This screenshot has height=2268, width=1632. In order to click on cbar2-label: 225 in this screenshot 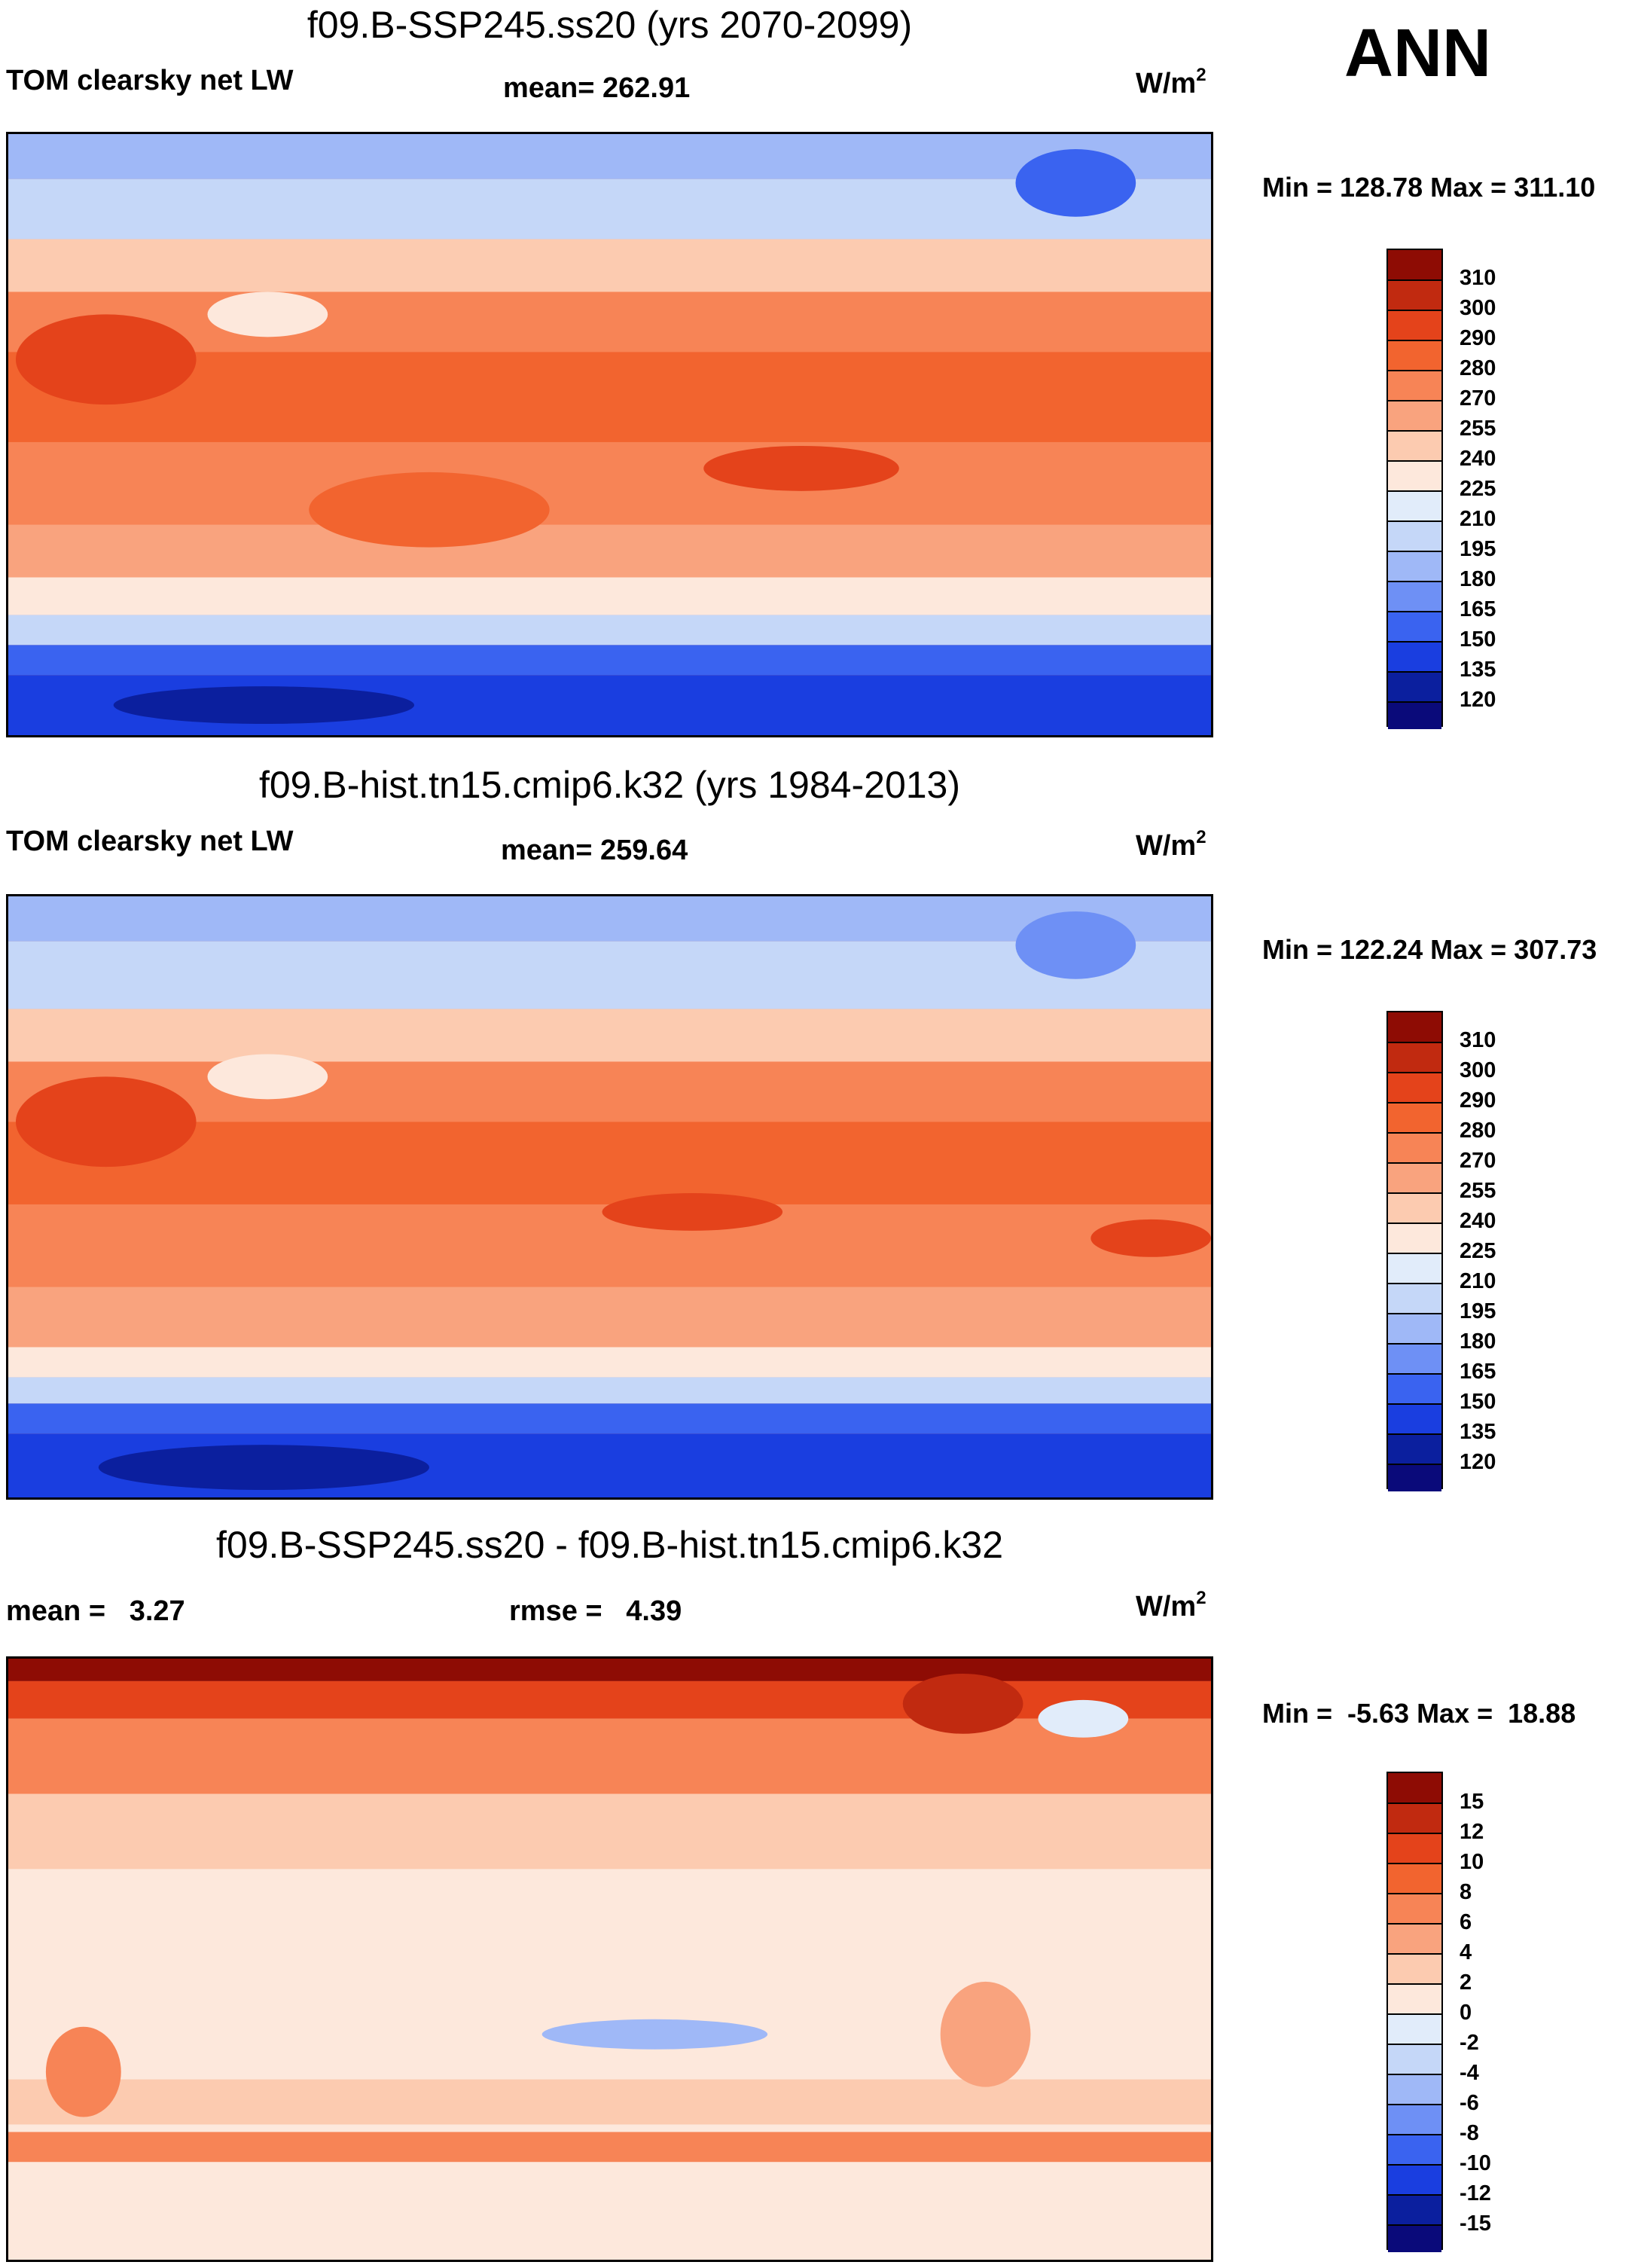, I will do `click(1478, 1251)`.